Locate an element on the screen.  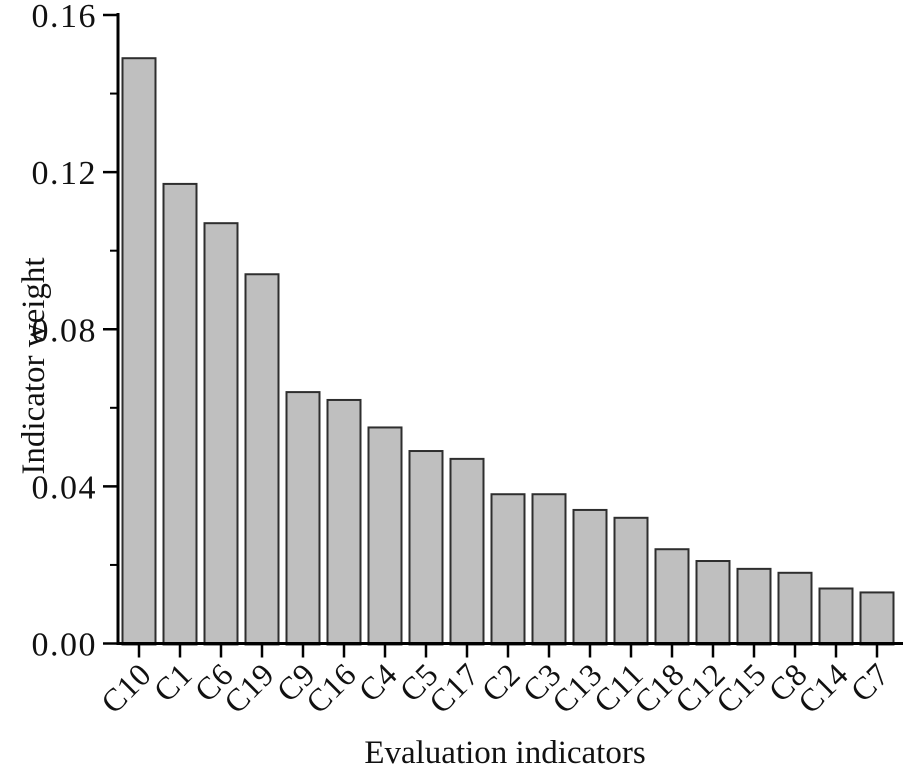
y-tick-label: 0.12 is located at coordinates (65, 173).